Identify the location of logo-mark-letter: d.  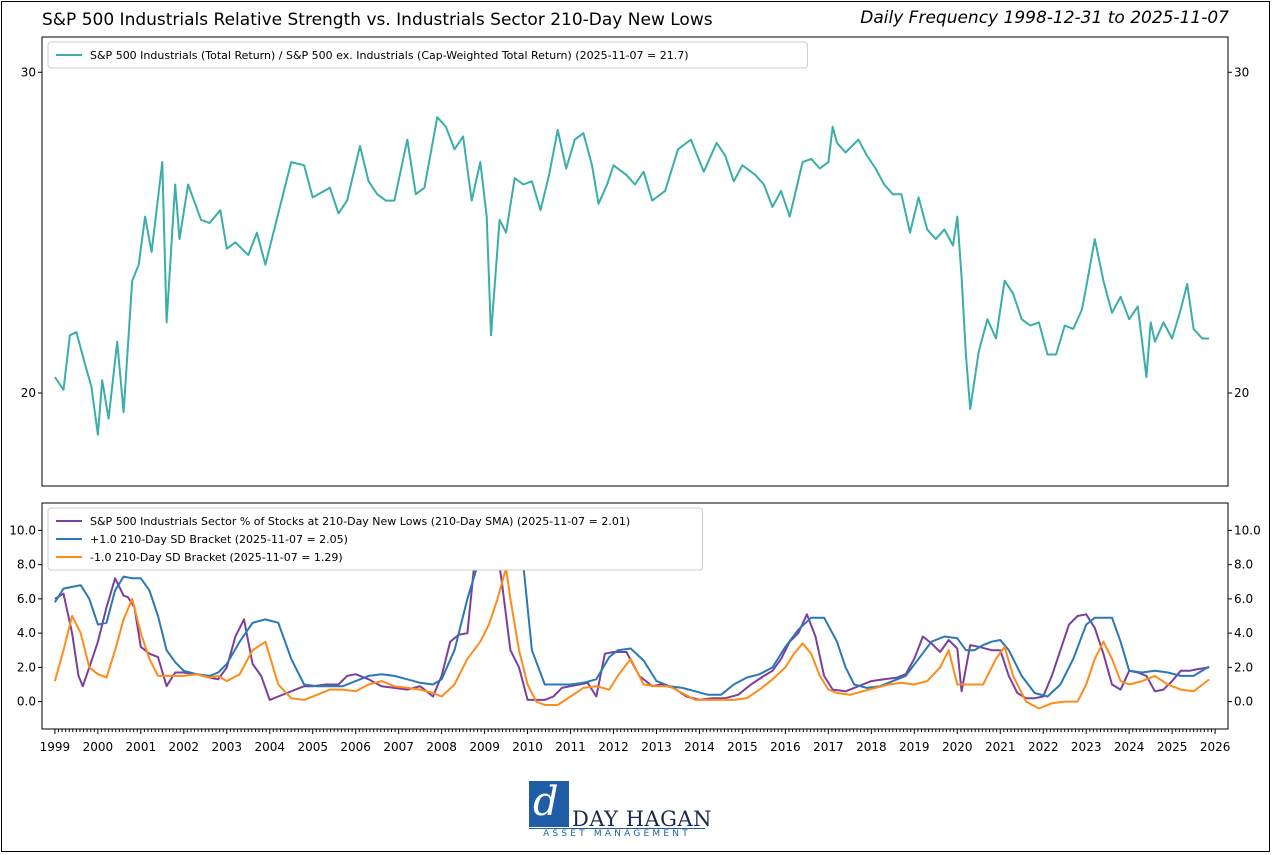
(546, 802).